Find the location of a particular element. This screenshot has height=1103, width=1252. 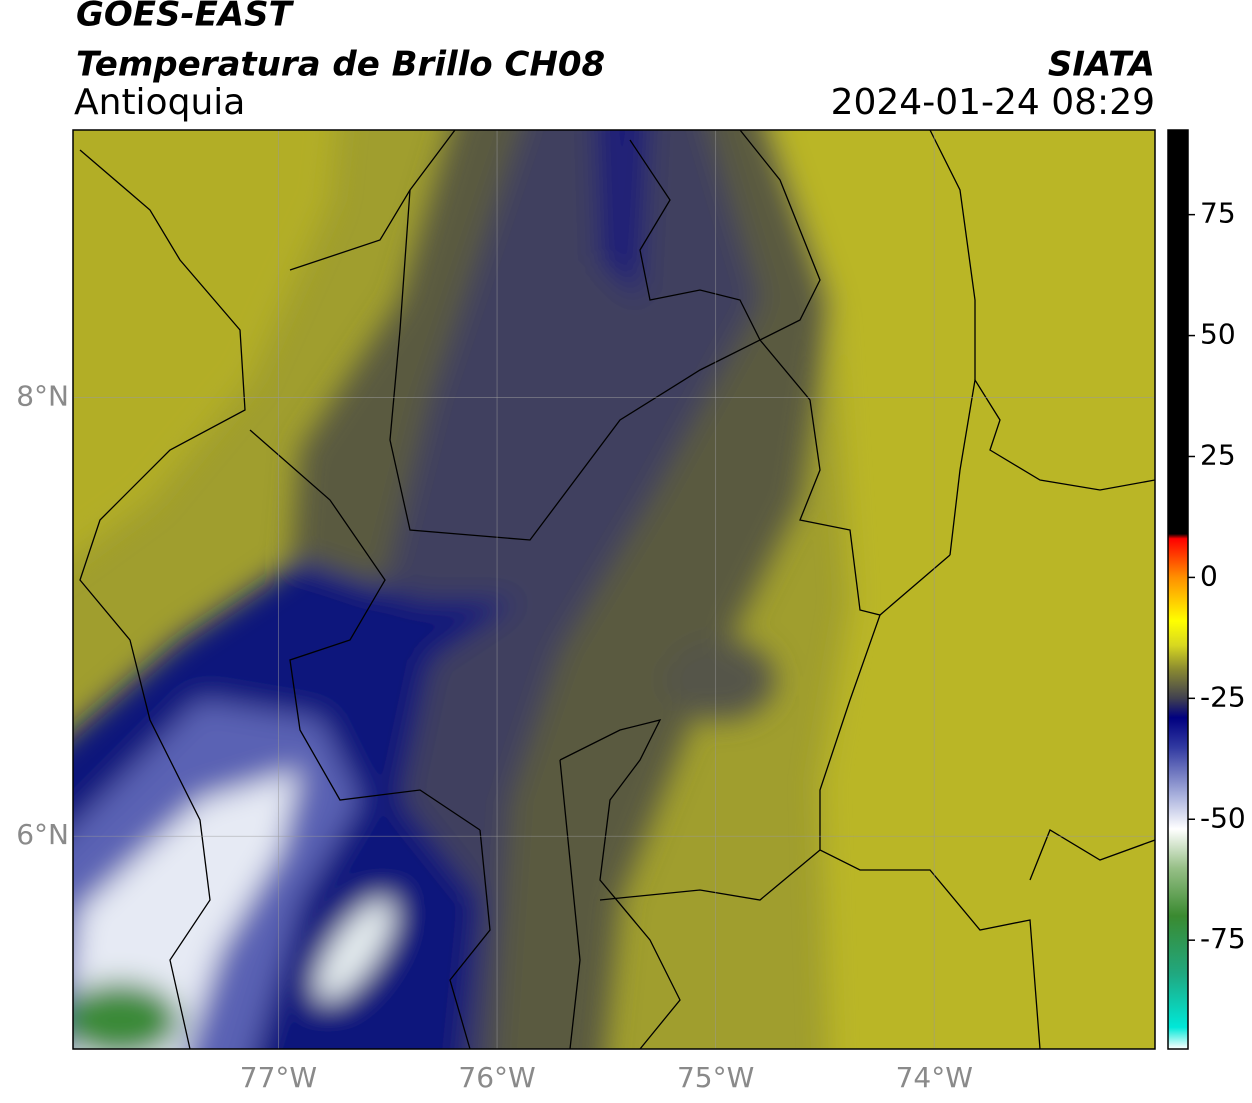

colorbar-tick-label: 0 is located at coordinates (1209, 575).